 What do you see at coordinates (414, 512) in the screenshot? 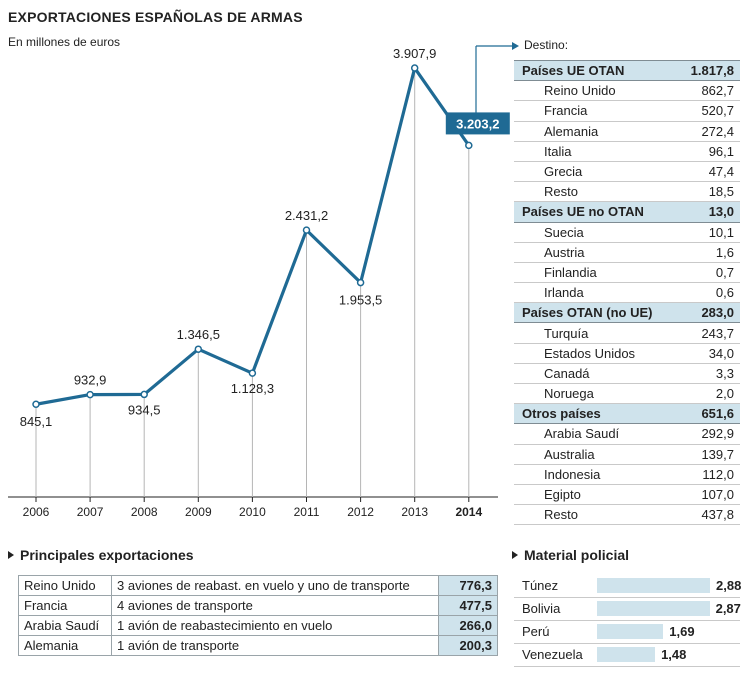
I see `x-tick-label: 2013` at bounding box center [414, 512].